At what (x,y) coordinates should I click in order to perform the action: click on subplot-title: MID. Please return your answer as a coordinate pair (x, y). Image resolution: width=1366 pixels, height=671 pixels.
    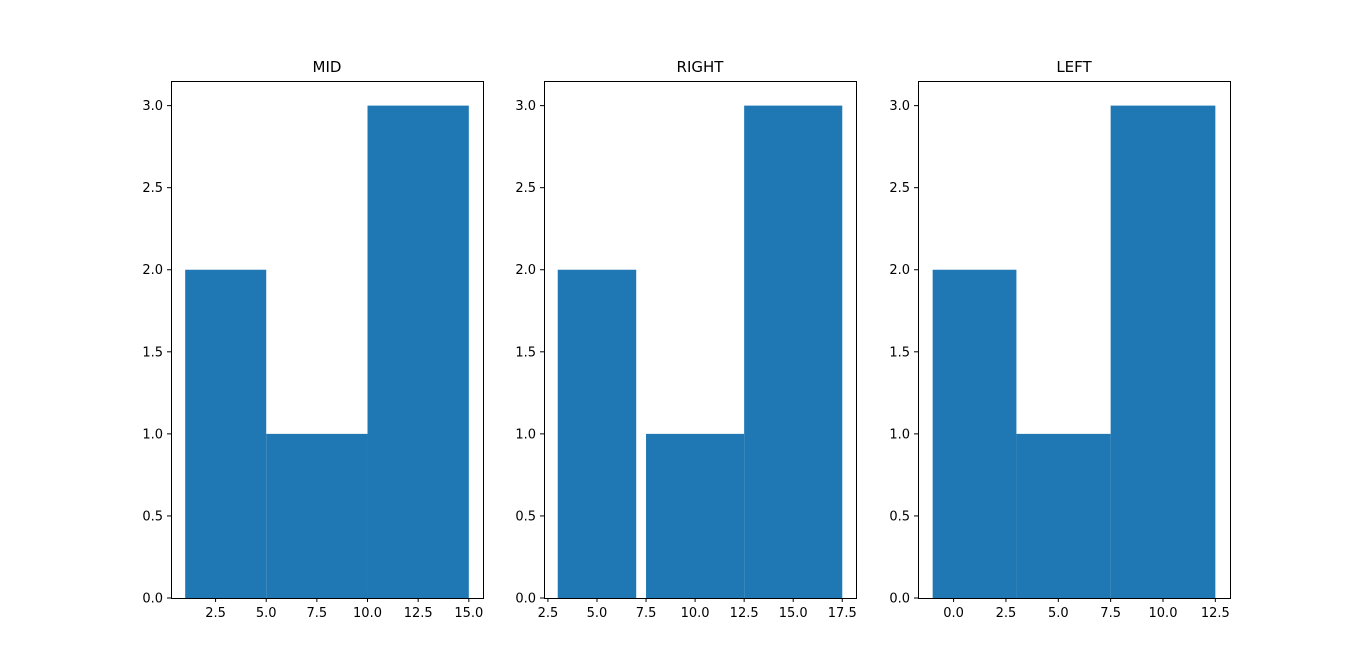
    Looking at the image, I should click on (327, 67).